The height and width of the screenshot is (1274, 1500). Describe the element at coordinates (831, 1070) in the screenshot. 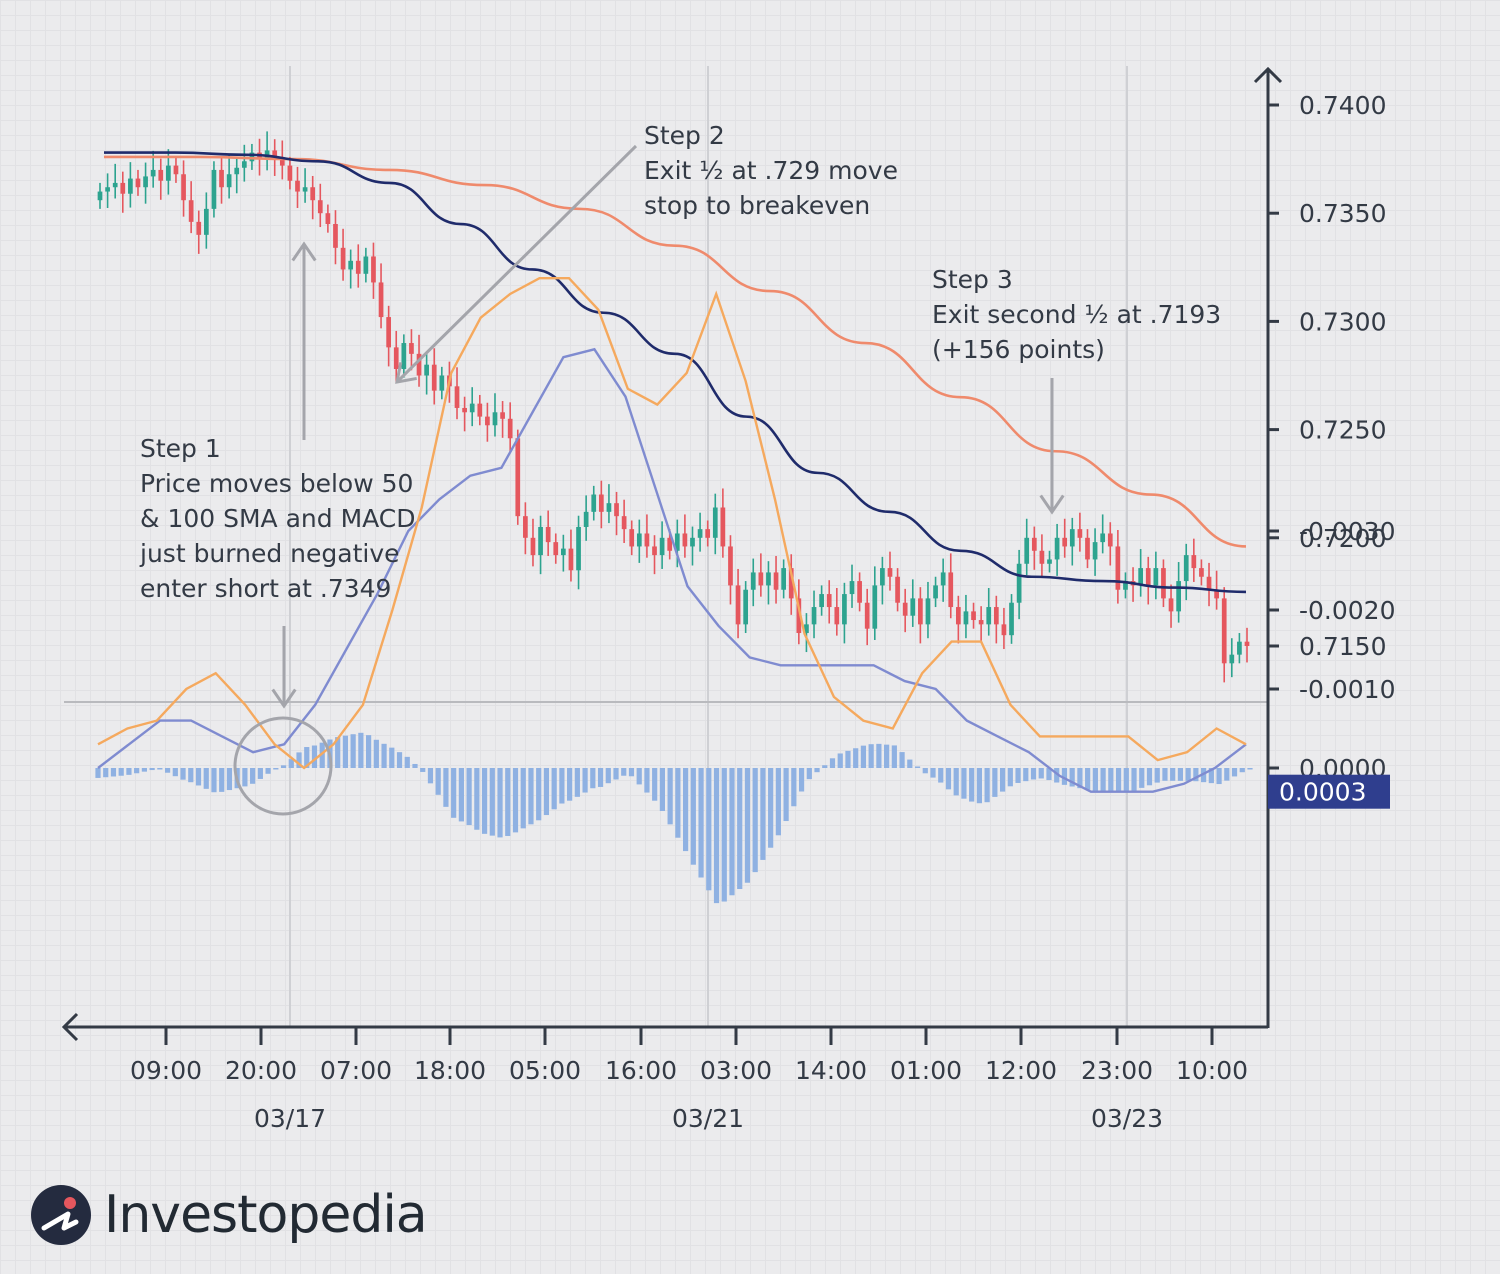

I see `time-tick-label: 14:00` at that location.